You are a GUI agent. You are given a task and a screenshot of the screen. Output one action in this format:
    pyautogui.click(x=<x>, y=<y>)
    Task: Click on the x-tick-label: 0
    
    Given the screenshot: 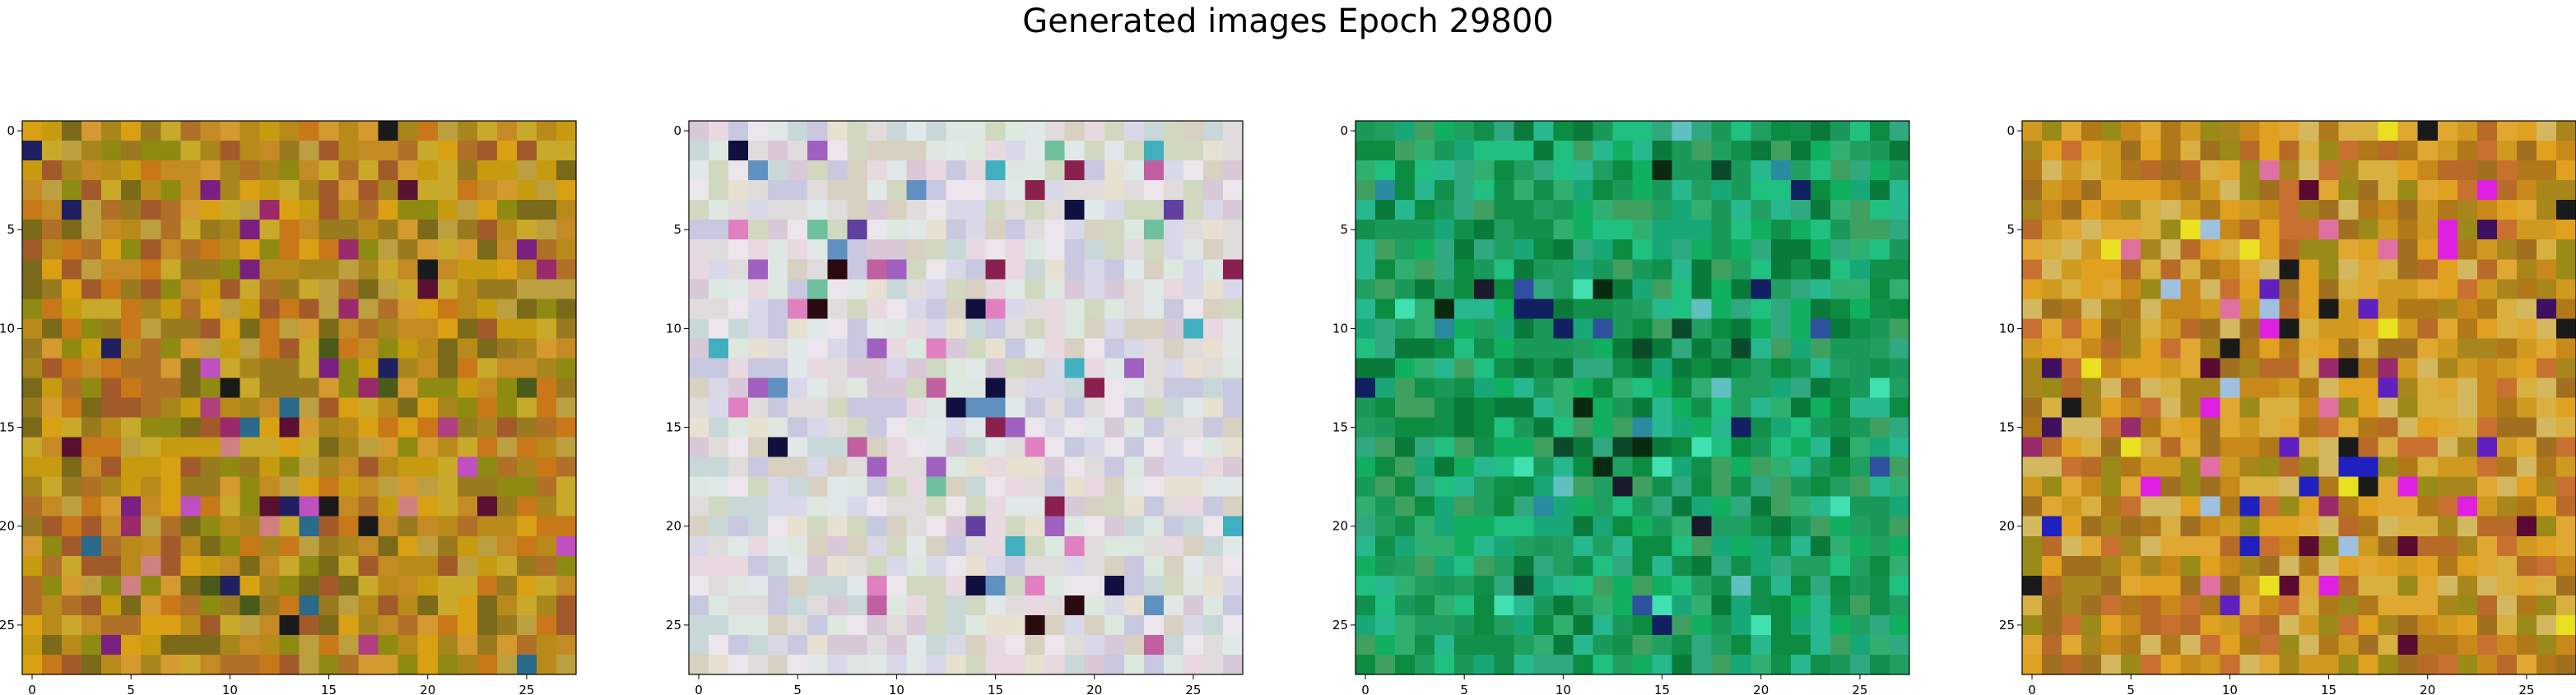 What is the action you would take?
    pyautogui.click(x=2032, y=689)
    